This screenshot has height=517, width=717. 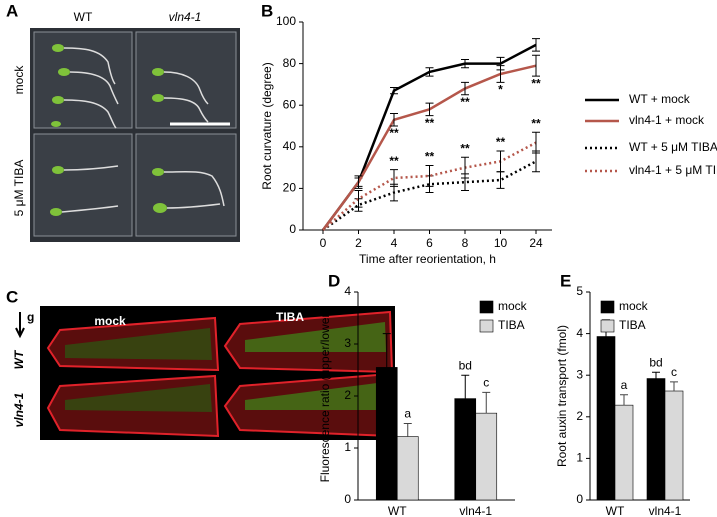 What do you see at coordinates (660, 99) in the screenshot?
I see `legend-label: WT + mock` at bounding box center [660, 99].